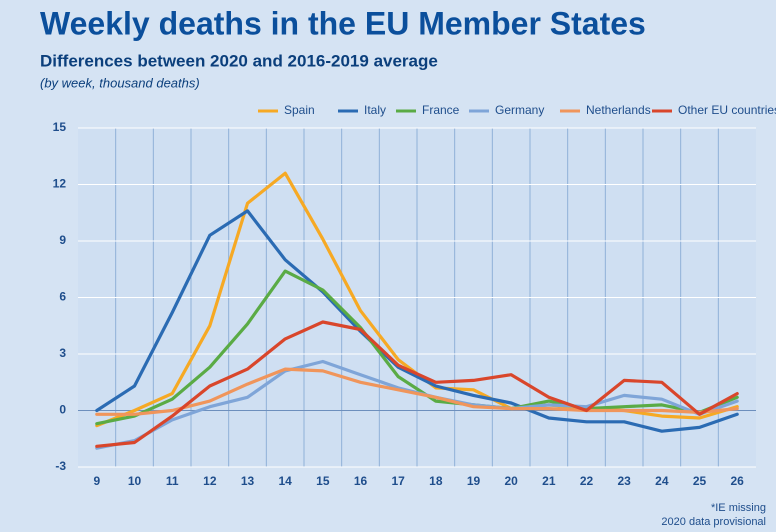 The height and width of the screenshot is (532, 776). I want to click on y-tick-label: 12, so click(60, 184).